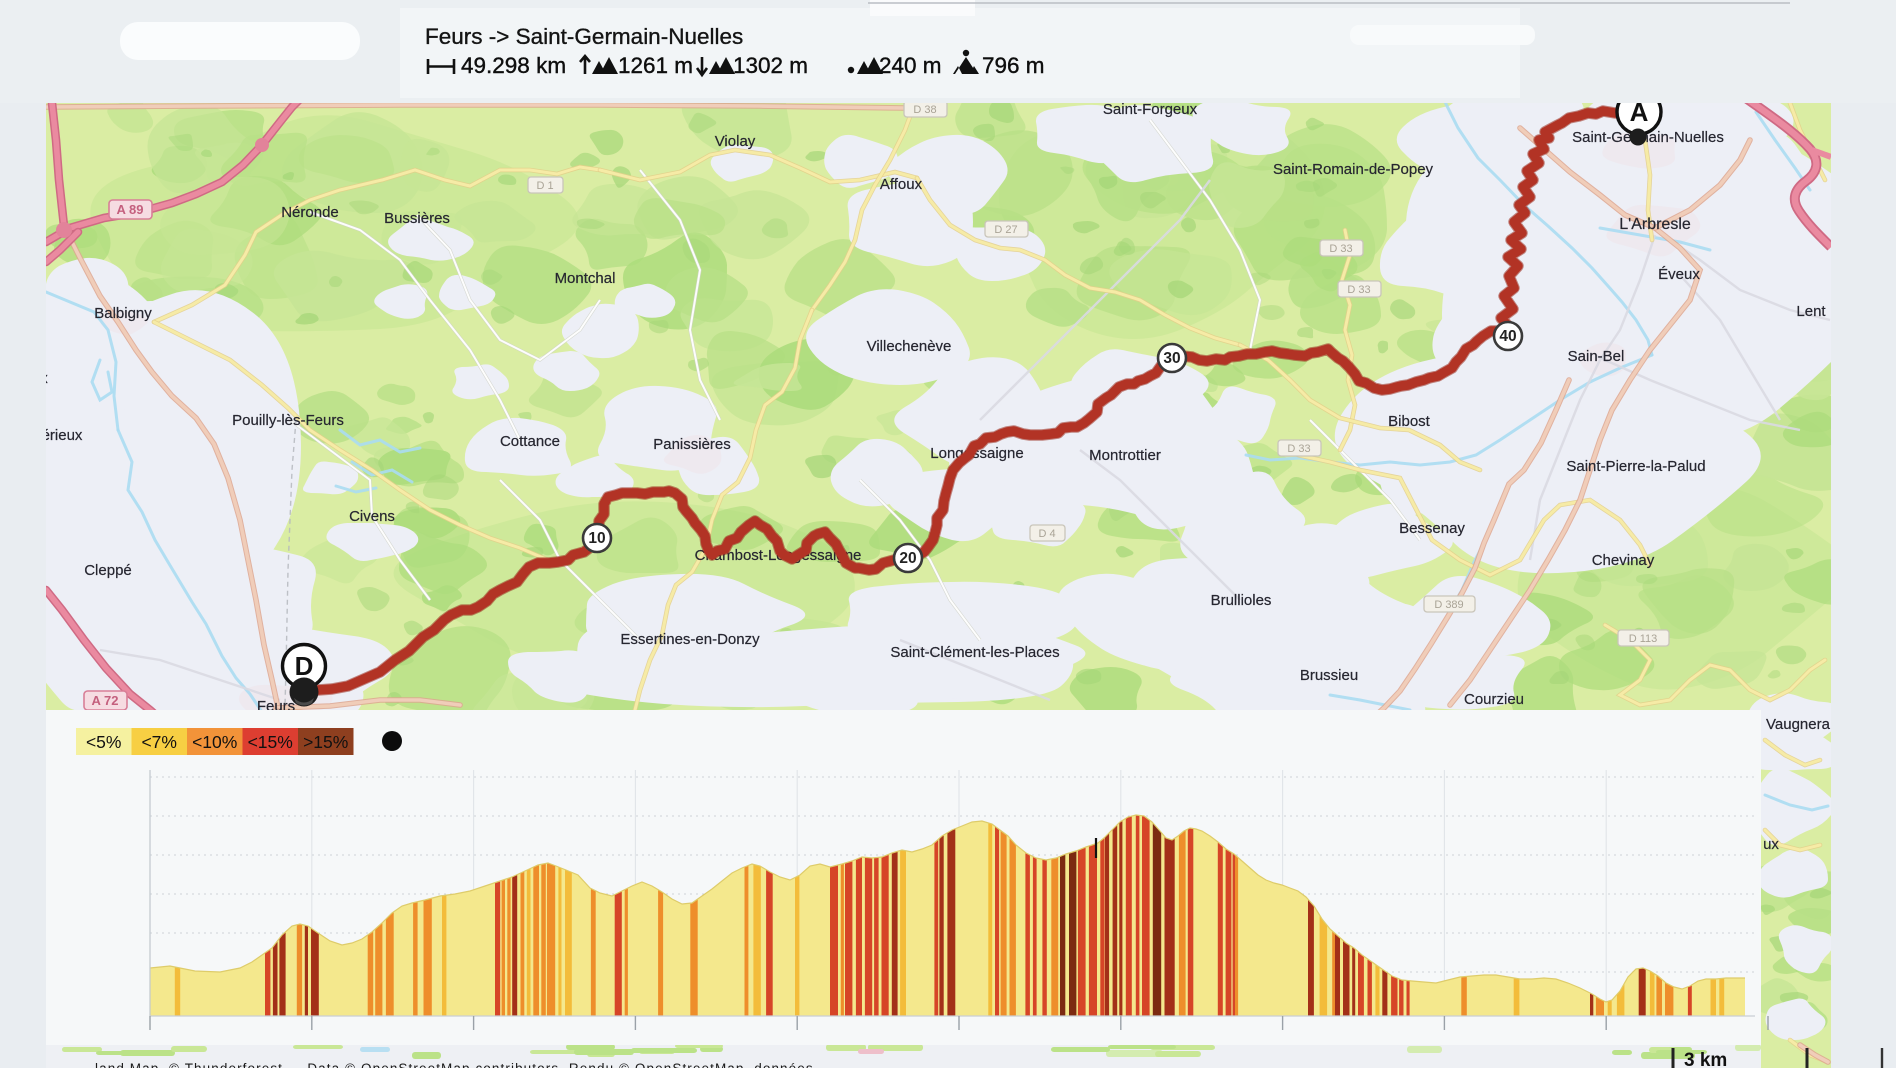 The height and width of the screenshot is (1068, 1896). What do you see at coordinates (1171, 358) in the screenshot?
I see `svg-text: 30` at bounding box center [1171, 358].